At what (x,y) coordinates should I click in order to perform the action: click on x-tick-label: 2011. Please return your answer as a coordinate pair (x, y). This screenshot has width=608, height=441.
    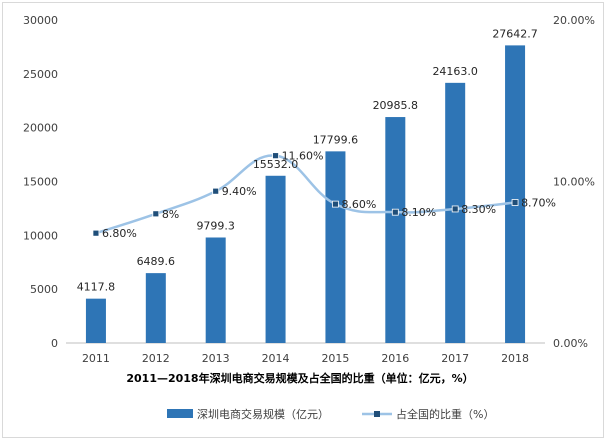
    Looking at the image, I should click on (96, 358).